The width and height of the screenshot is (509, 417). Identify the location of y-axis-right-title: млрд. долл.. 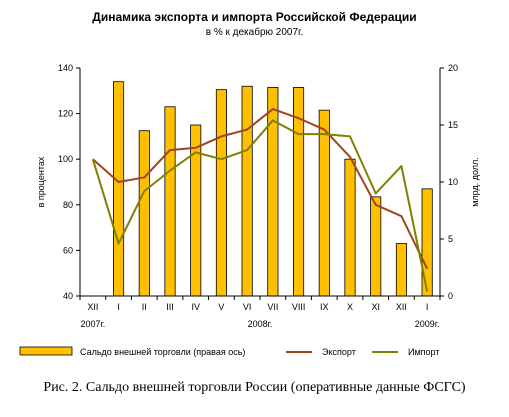
(475, 182).